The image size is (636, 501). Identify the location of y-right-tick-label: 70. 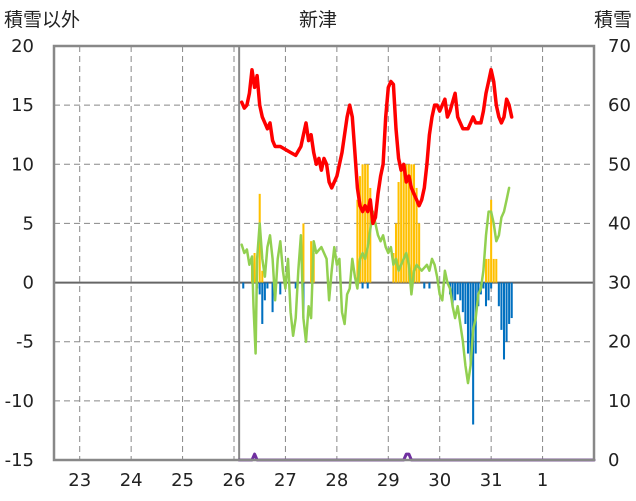
(619, 46).